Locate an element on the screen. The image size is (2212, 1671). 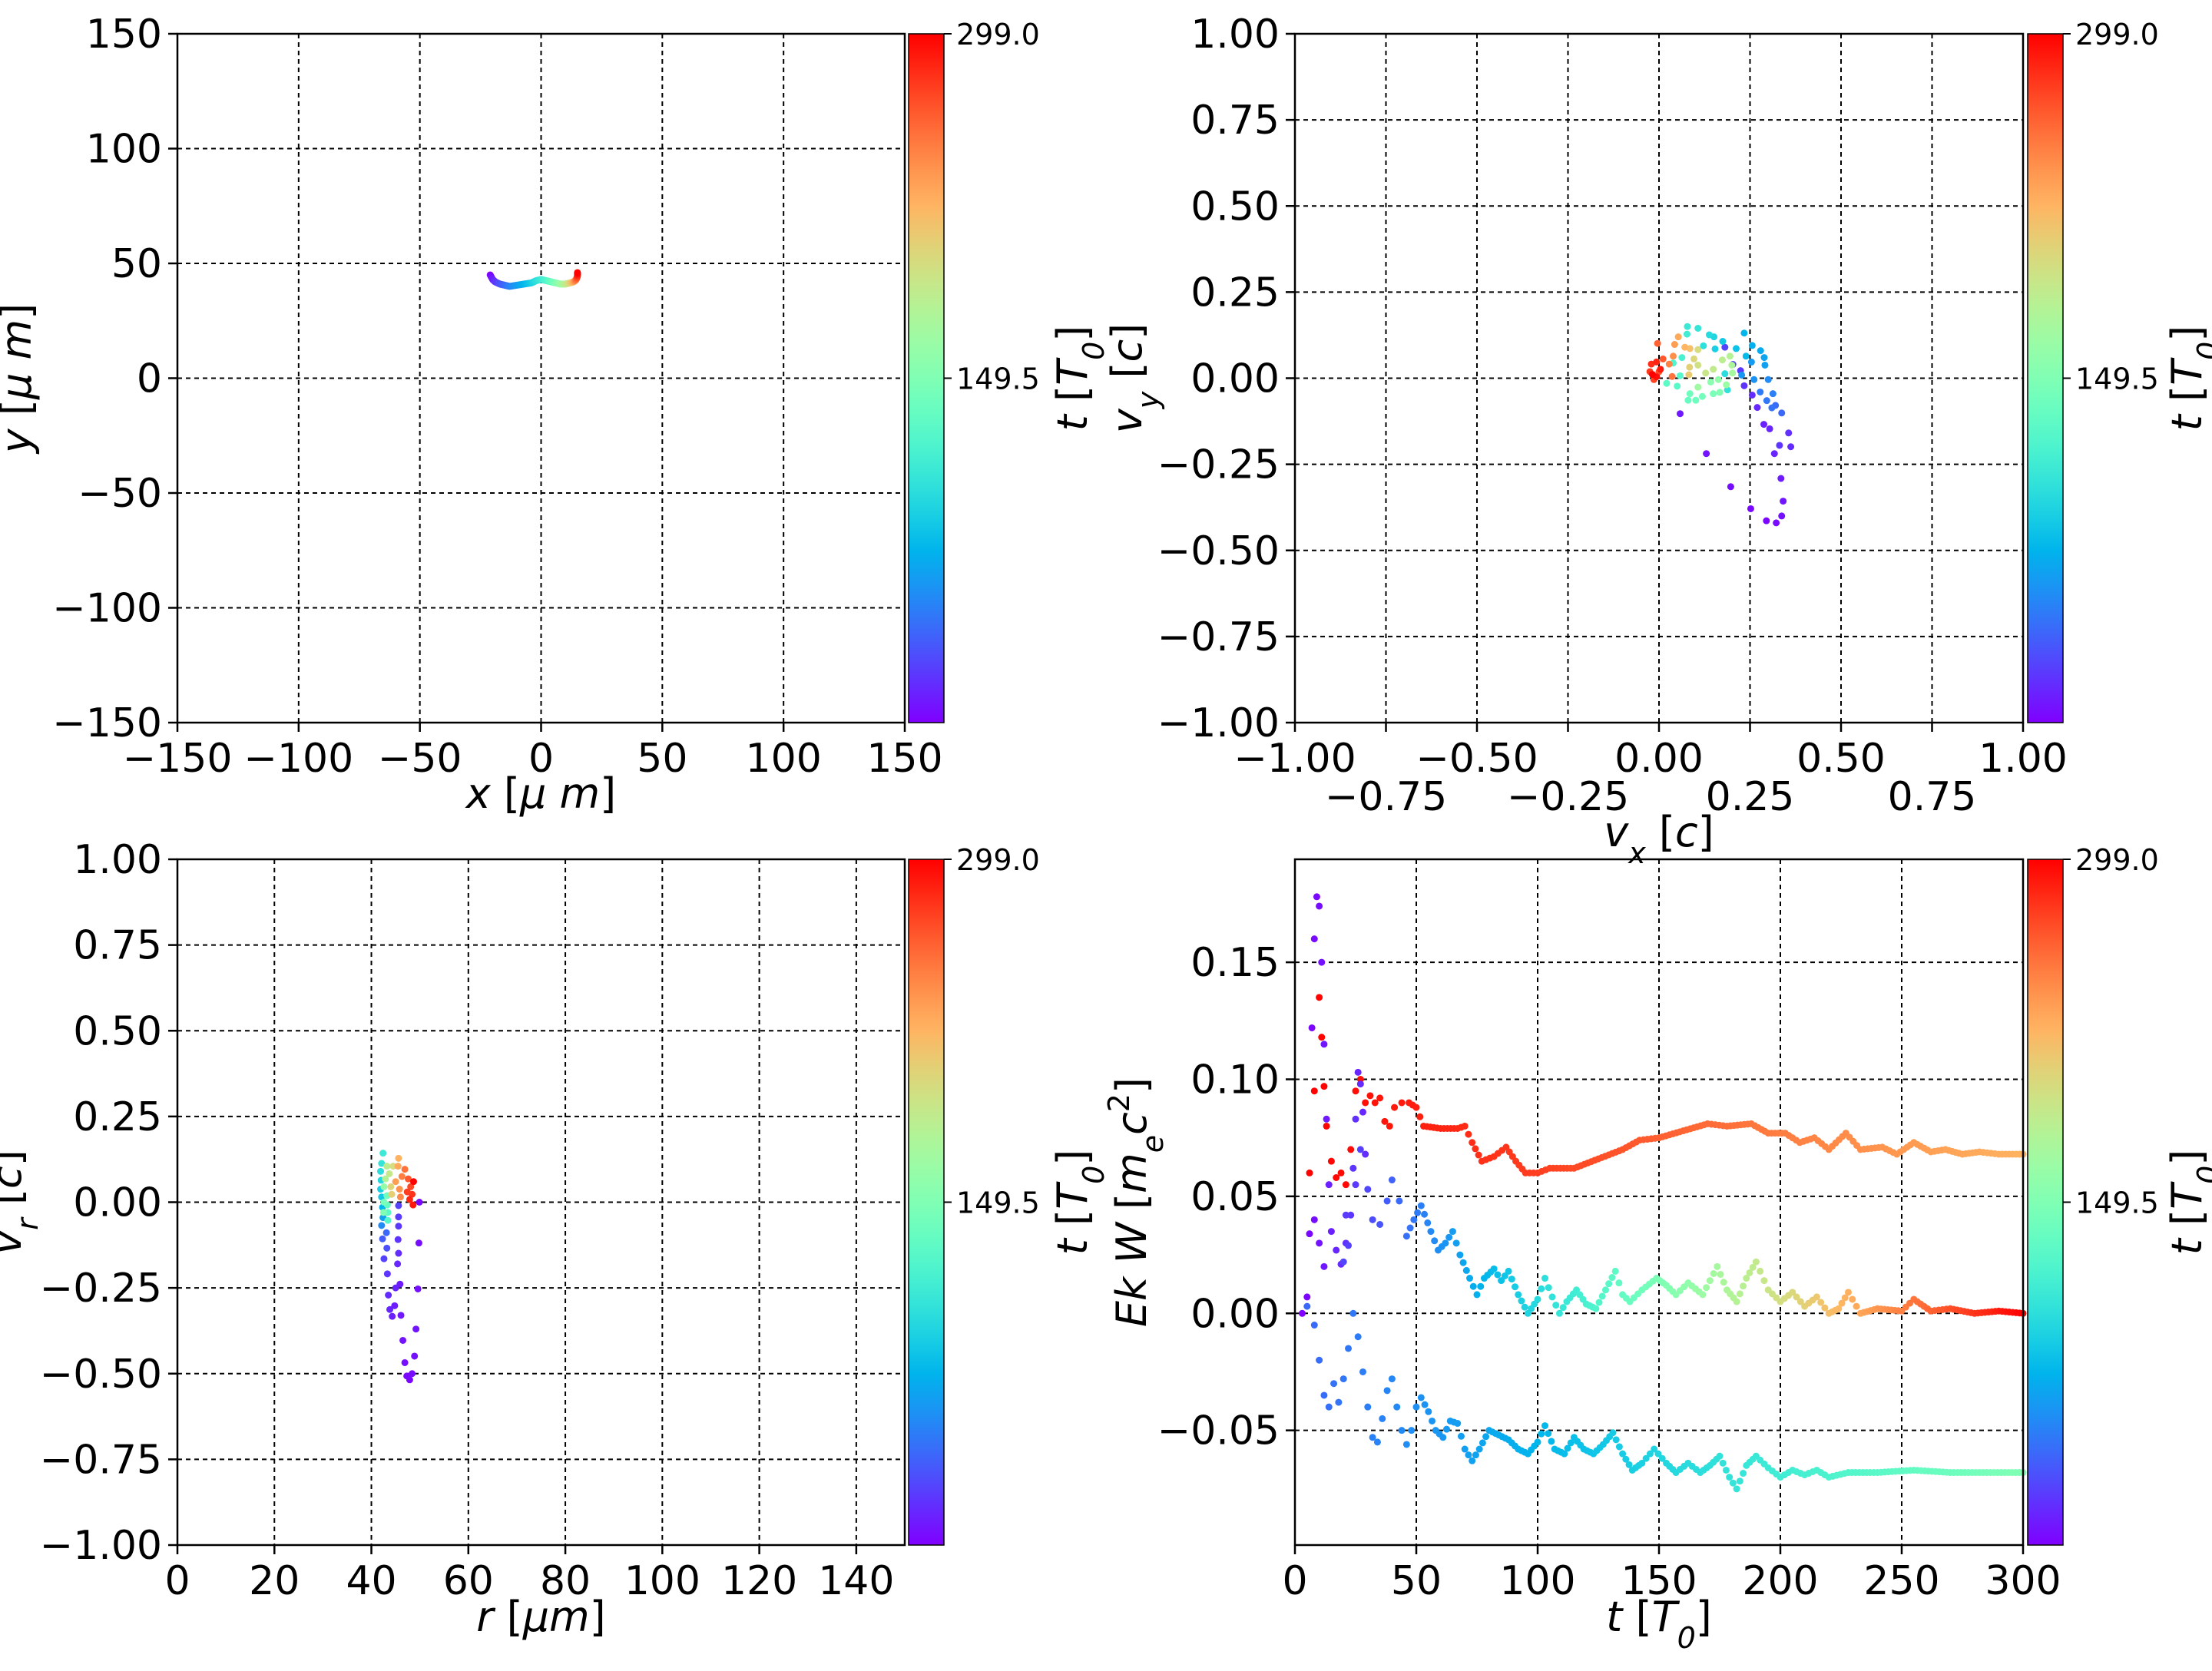
y-tick-label: −0.25 is located at coordinates (101, 1289).